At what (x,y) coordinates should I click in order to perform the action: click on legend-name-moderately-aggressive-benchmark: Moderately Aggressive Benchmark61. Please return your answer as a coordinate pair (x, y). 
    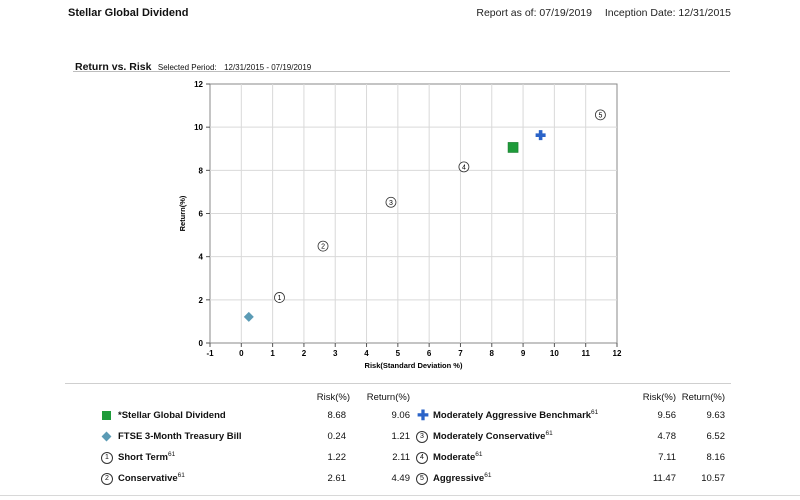
    Looking at the image, I should click on (515, 416).